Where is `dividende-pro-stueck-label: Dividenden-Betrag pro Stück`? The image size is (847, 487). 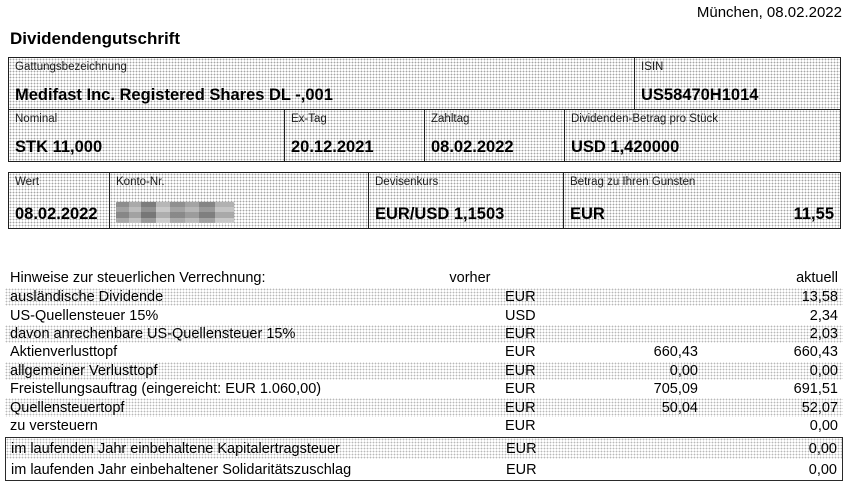 dividende-pro-stueck-label: Dividenden-Betrag pro Stück is located at coordinates (645, 119).